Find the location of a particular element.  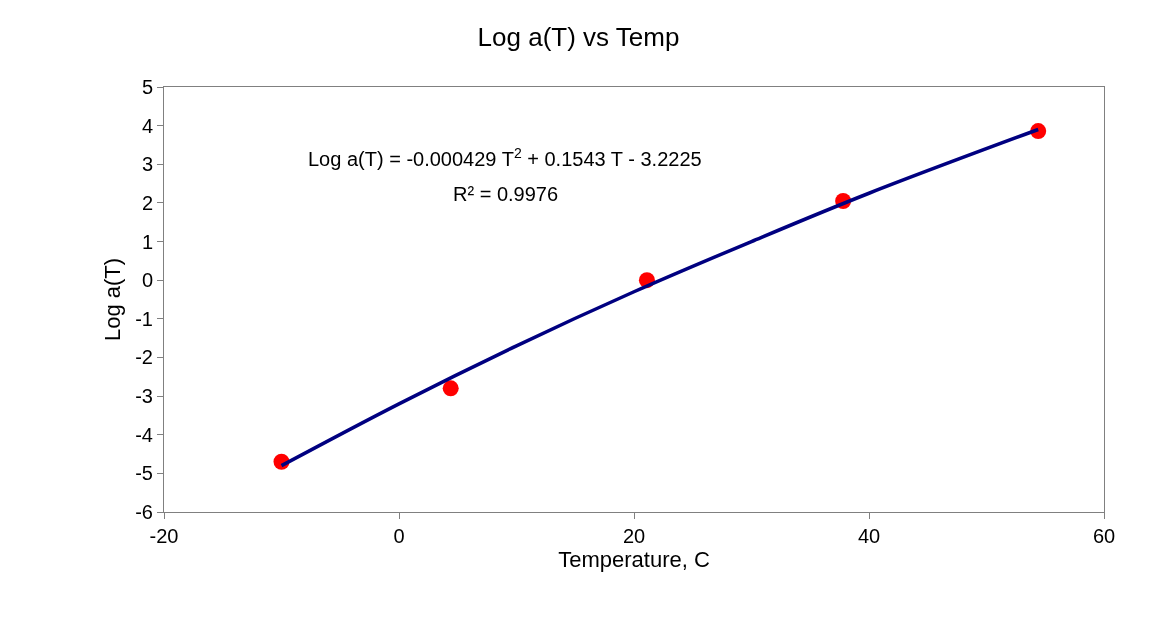

y-tick-label: 4 is located at coordinates (147, 125).